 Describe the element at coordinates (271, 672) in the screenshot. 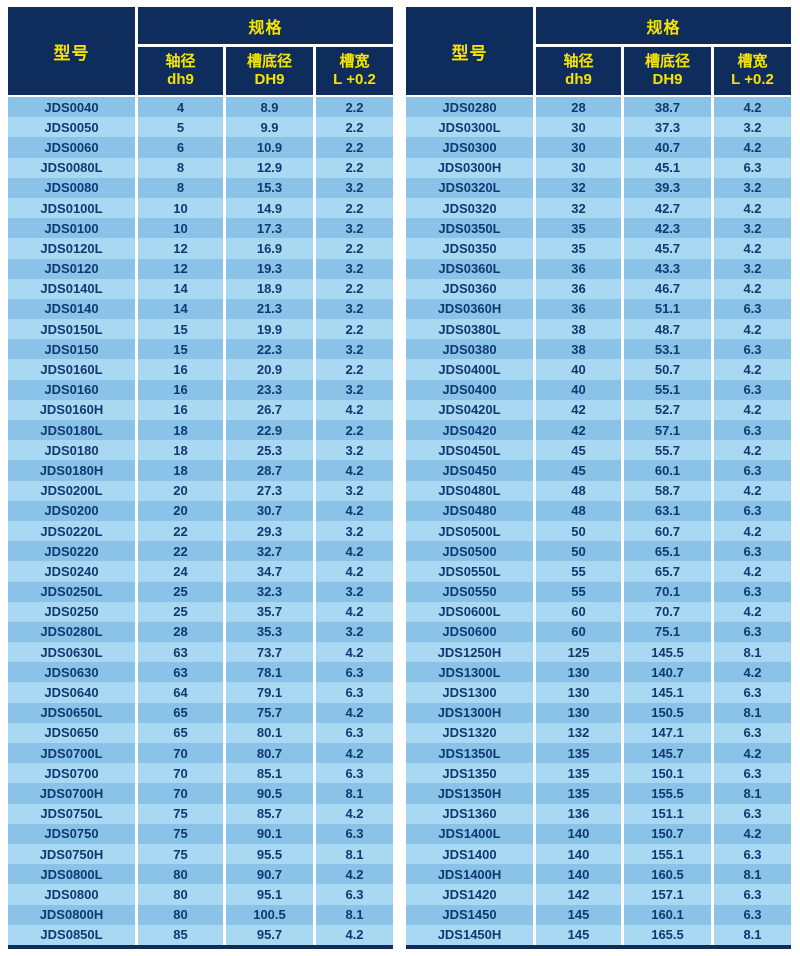

I see `groove-bottom-diameter-cell: 78.1` at that location.